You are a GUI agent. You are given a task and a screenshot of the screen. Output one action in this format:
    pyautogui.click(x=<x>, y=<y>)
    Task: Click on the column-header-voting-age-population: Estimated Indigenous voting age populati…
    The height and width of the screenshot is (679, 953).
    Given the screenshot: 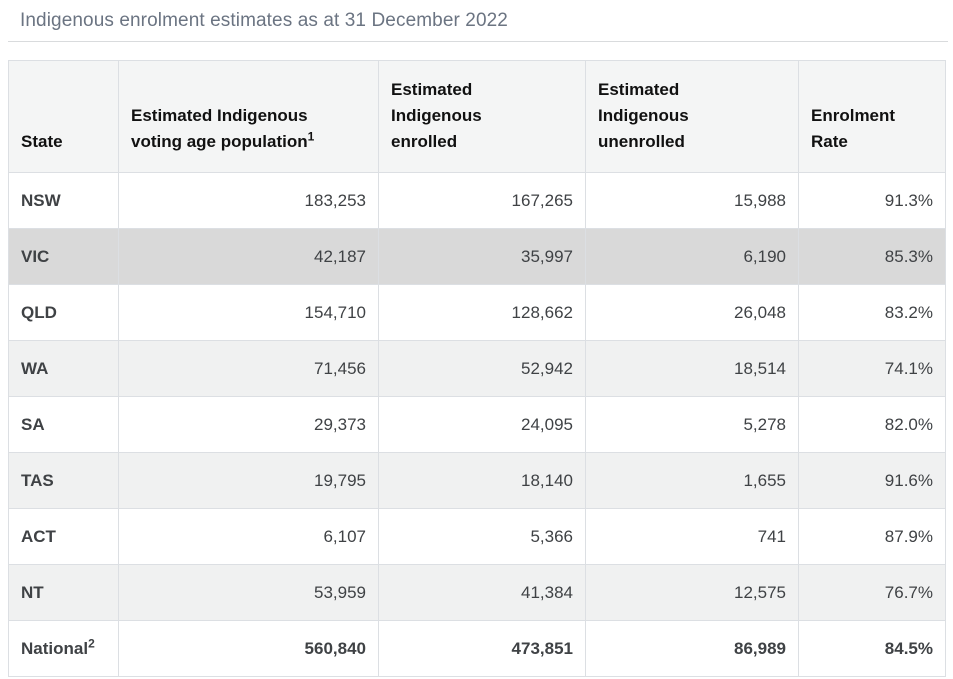 What is the action you would take?
    pyautogui.click(x=248, y=116)
    